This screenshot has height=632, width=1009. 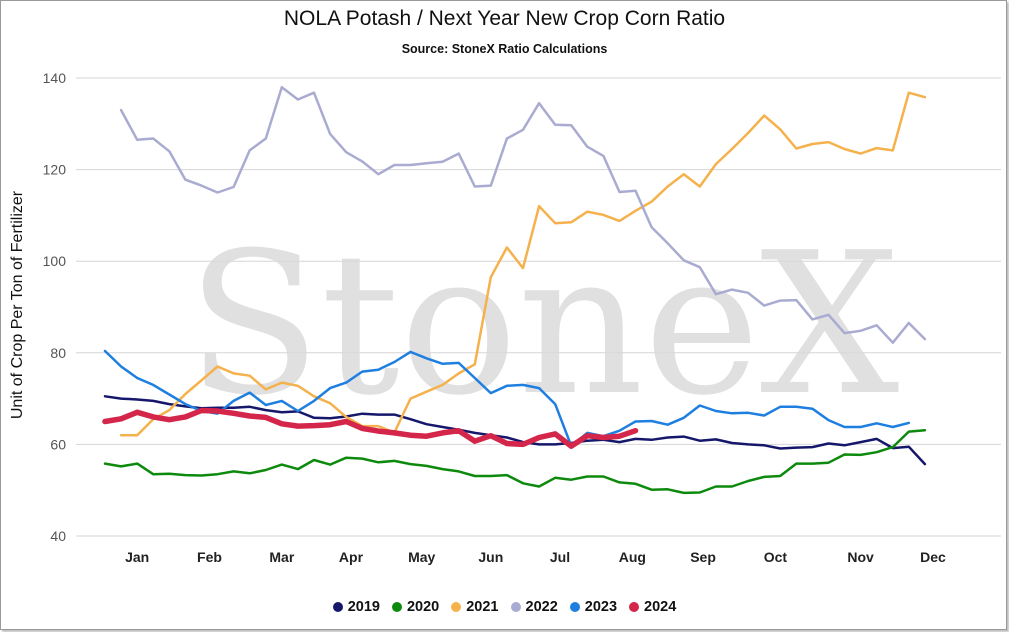 I want to click on series-line-2023, so click(x=507, y=398).